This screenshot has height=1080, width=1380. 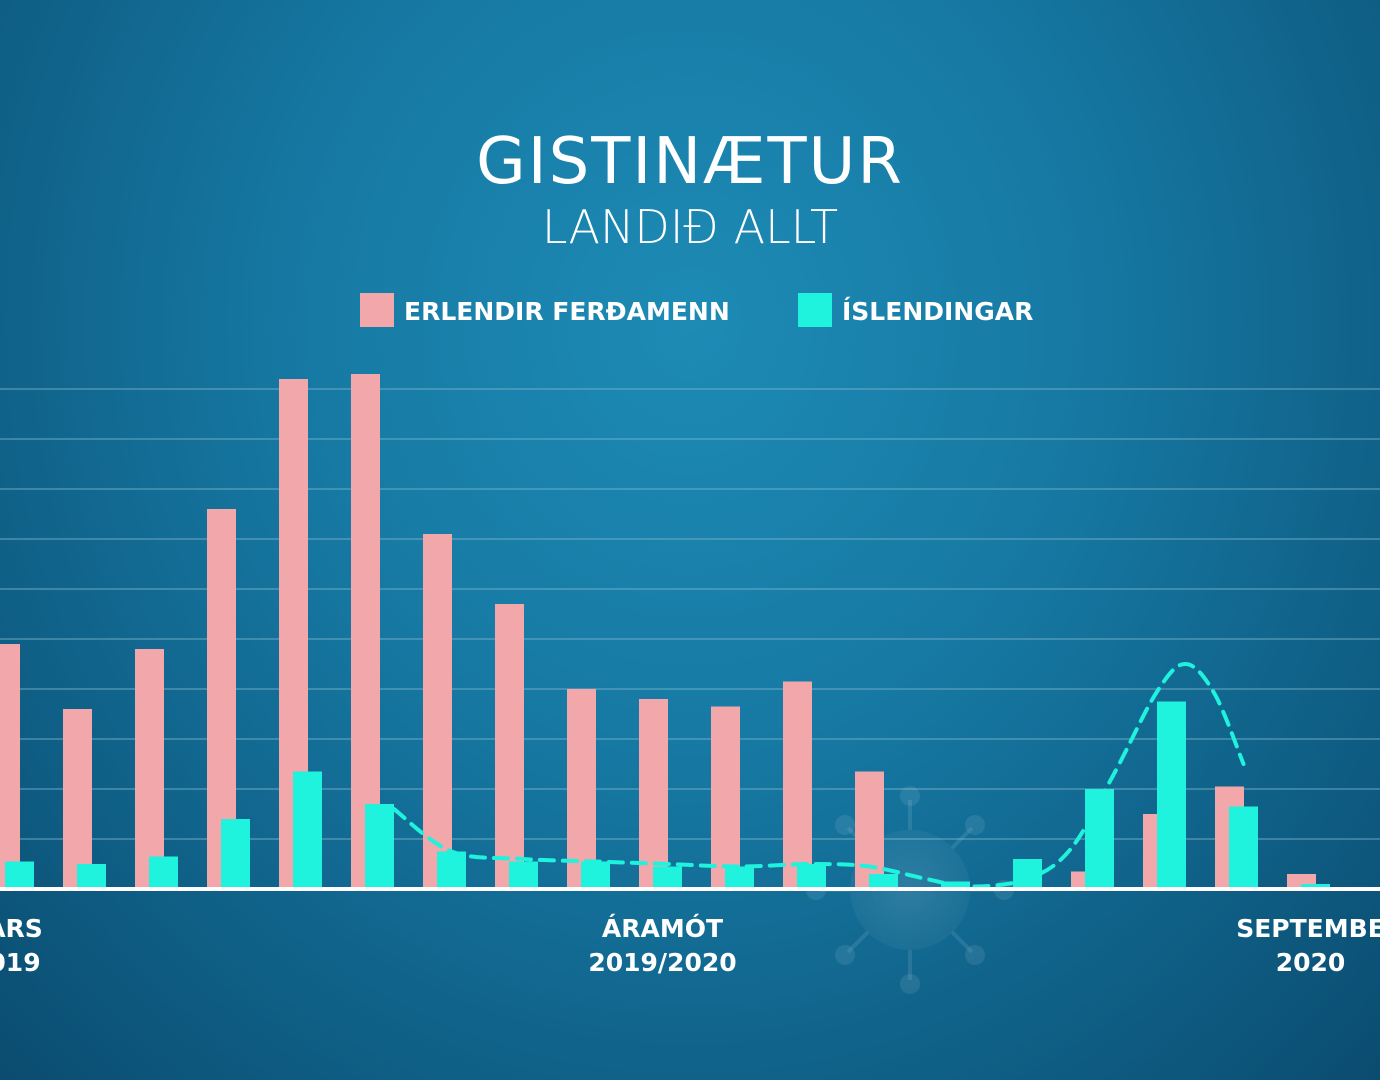 What do you see at coordinates (937, 311) in the screenshot?
I see `legend-label-islendingar: ÍSLENDINGAR` at bounding box center [937, 311].